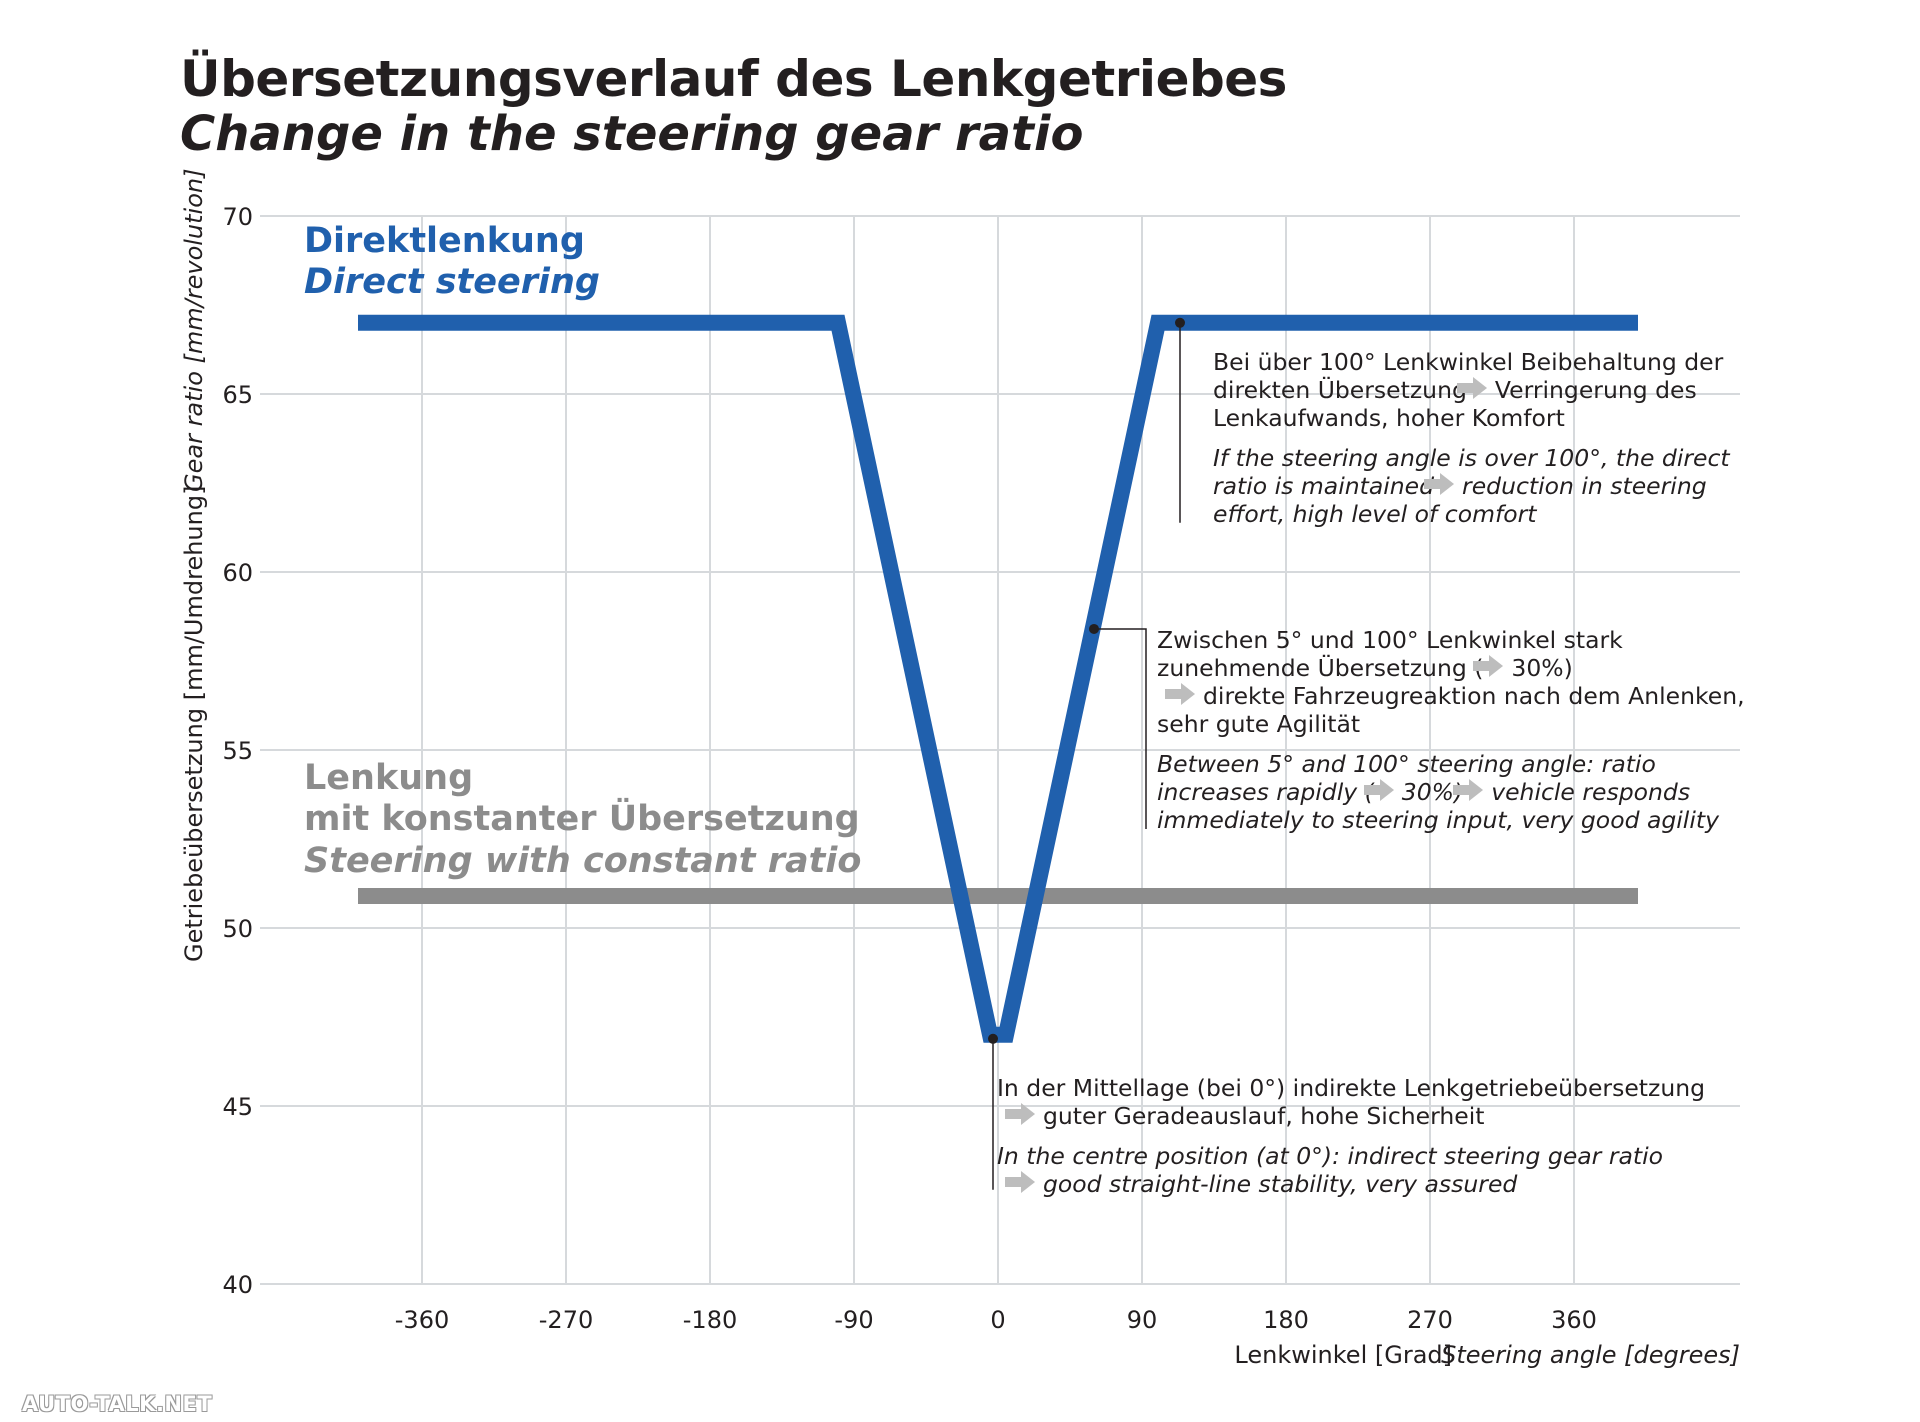 The image size is (1920, 1422). What do you see at coordinates (117, 1404) in the screenshot?
I see `watermark: AUTO-TALK.NET` at bounding box center [117, 1404].